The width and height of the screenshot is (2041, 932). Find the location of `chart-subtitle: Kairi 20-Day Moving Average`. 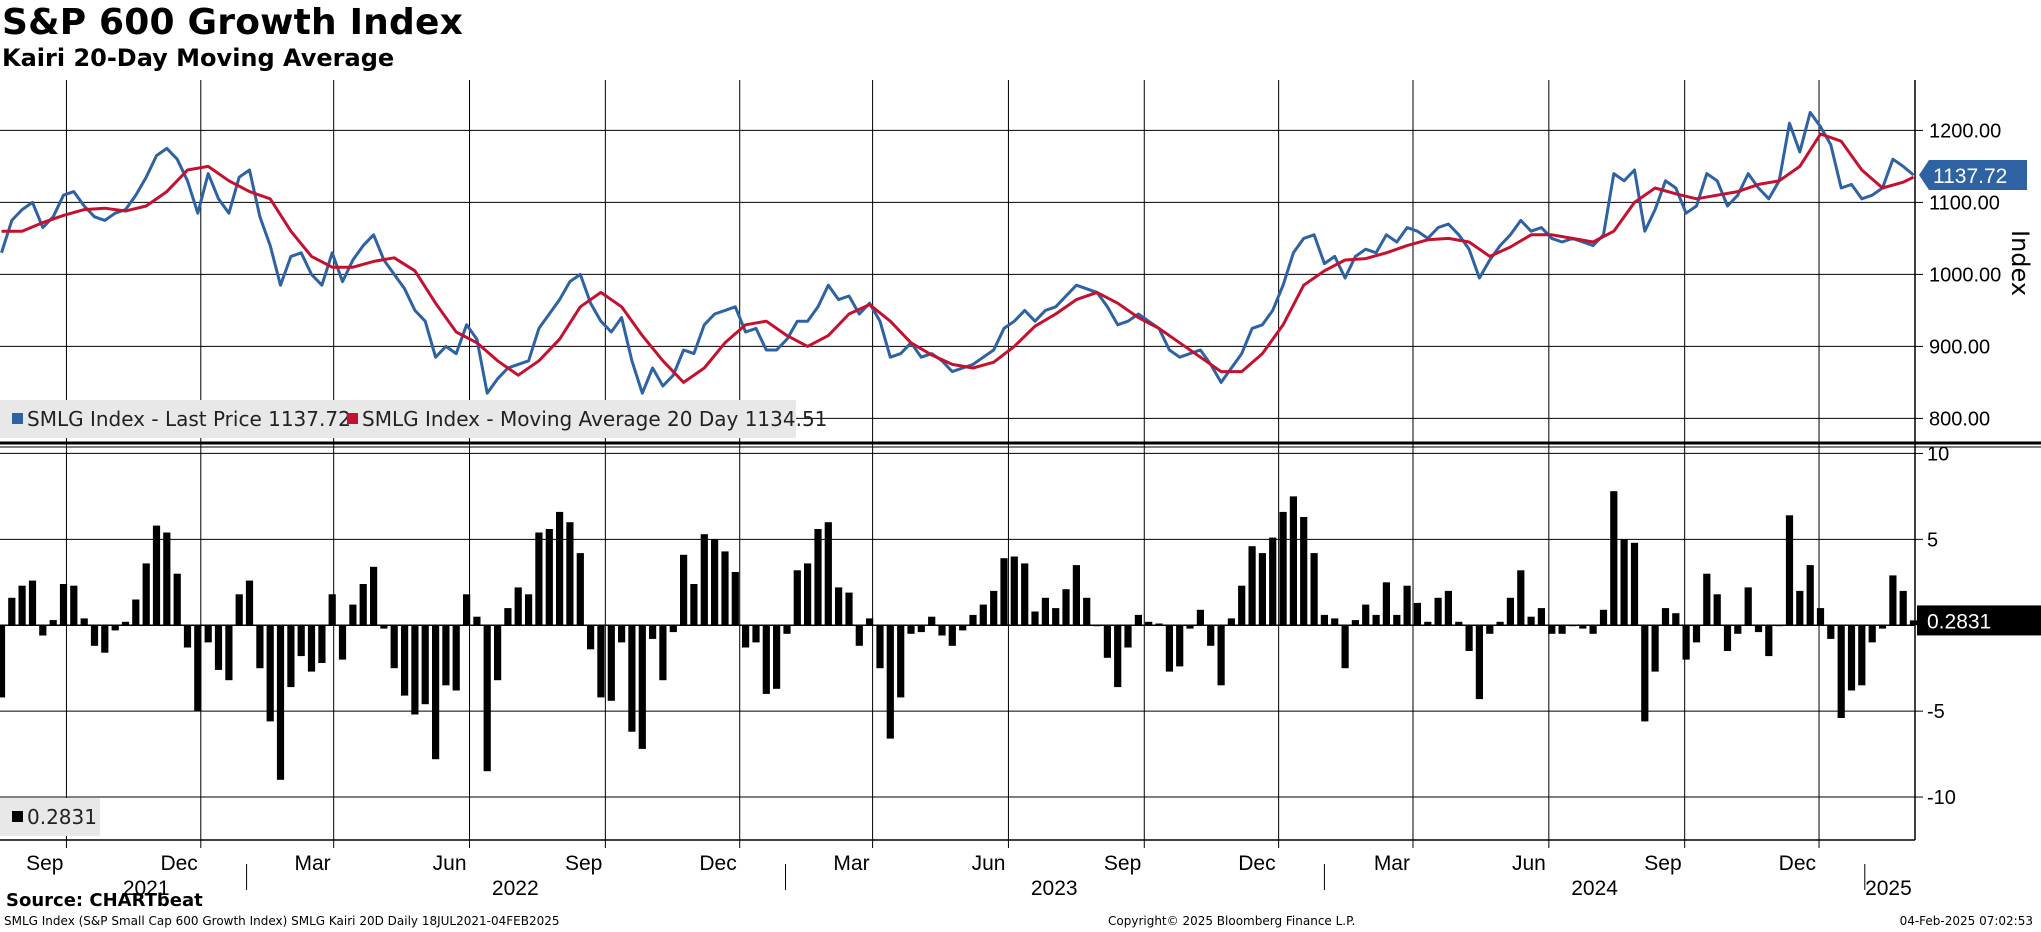

chart-subtitle: Kairi 20-Day Moving Average is located at coordinates (198, 58).